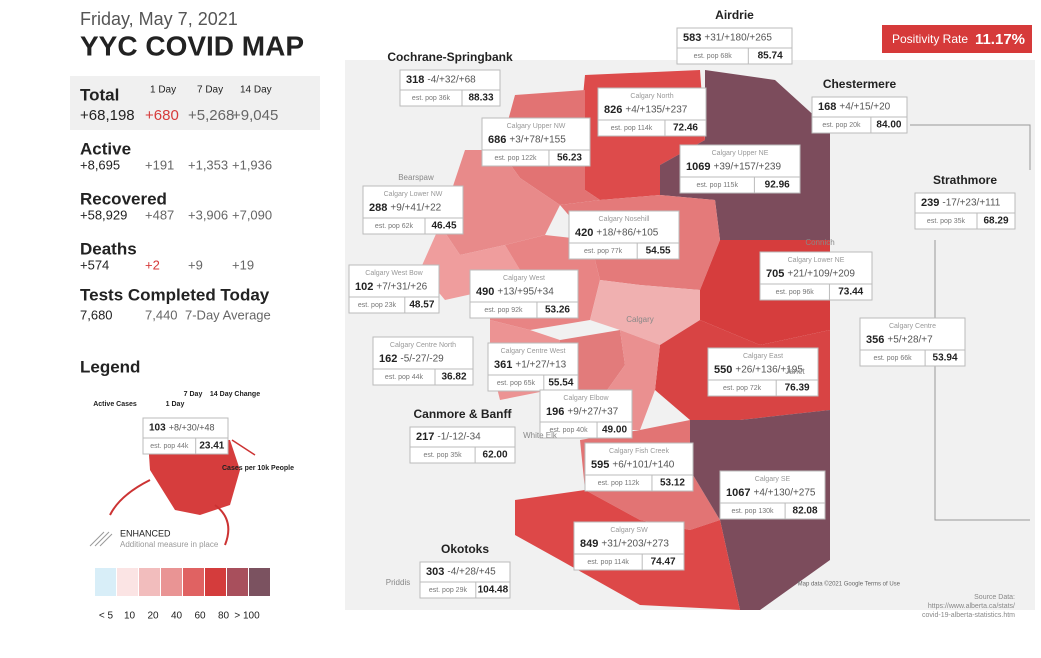 The image size is (1041, 658). Describe the element at coordinates (1000, 39) in the screenshot. I see `positivity-value: 11.17%` at that location.